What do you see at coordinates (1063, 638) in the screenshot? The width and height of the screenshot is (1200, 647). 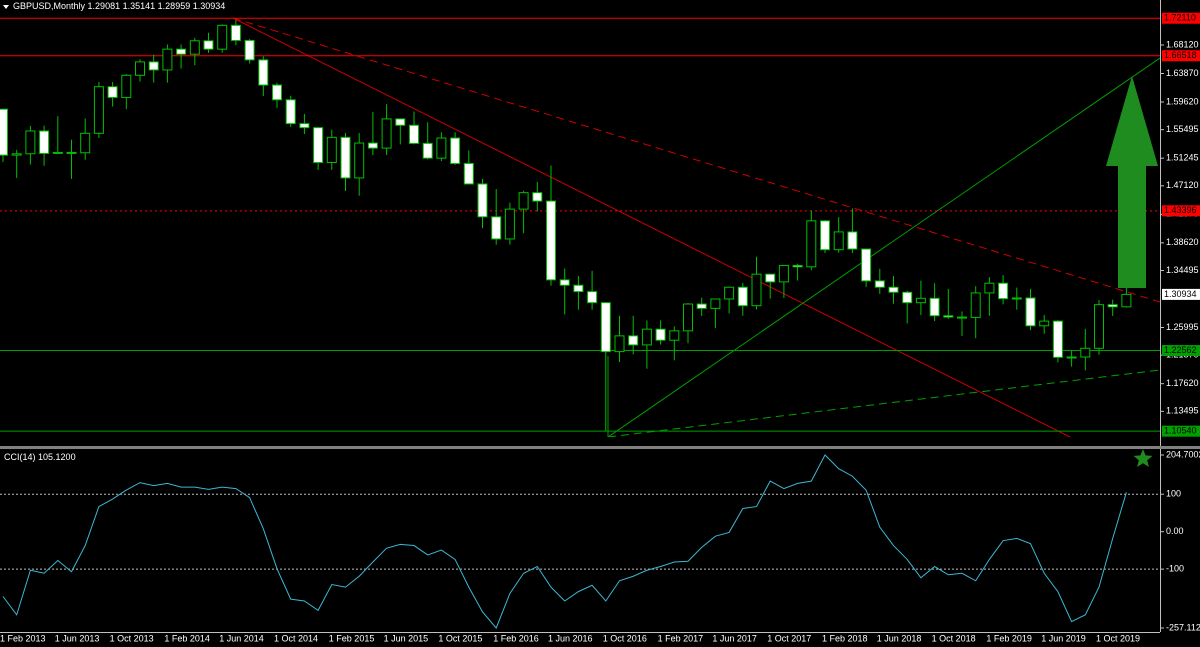 I see `x-tick-label: 1 Jun 2019` at bounding box center [1063, 638].